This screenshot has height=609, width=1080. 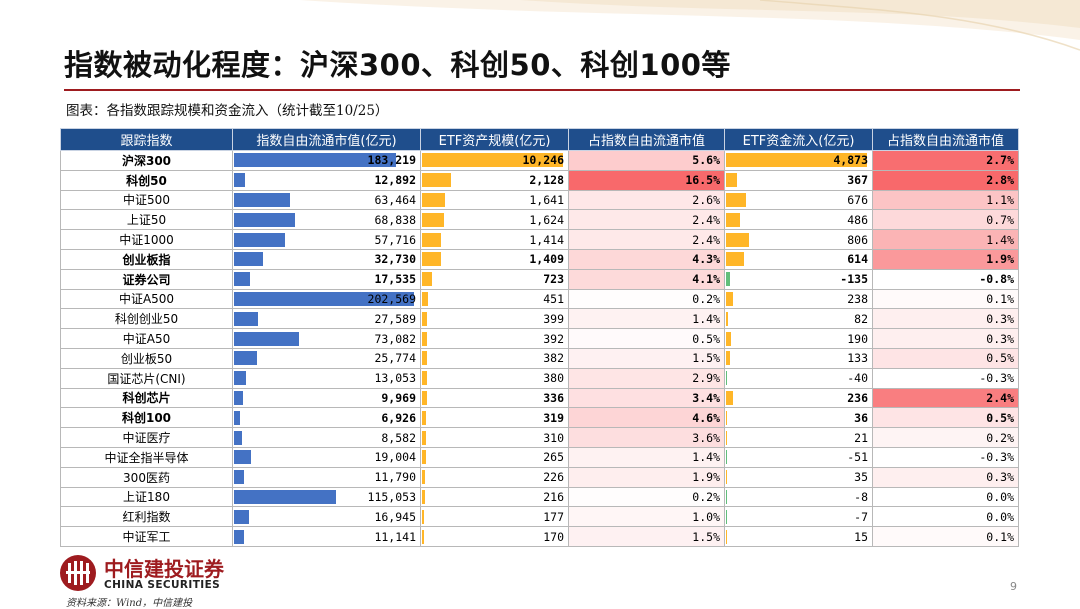 What do you see at coordinates (395, 220) in the screenshot?
I see `mcap-value: 68,838` at bounding box center [395, 220].